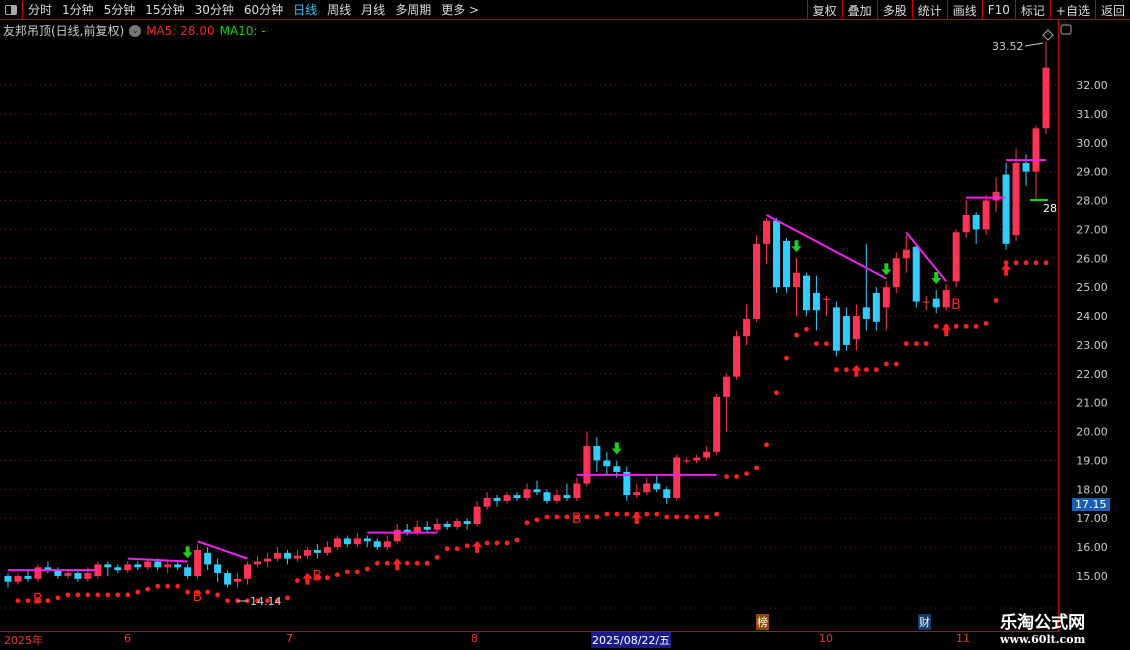  What do you see at coordinates (11, 10) in the screenshot?
I see `layout-toggle-button` at bounding box center [11, 10].